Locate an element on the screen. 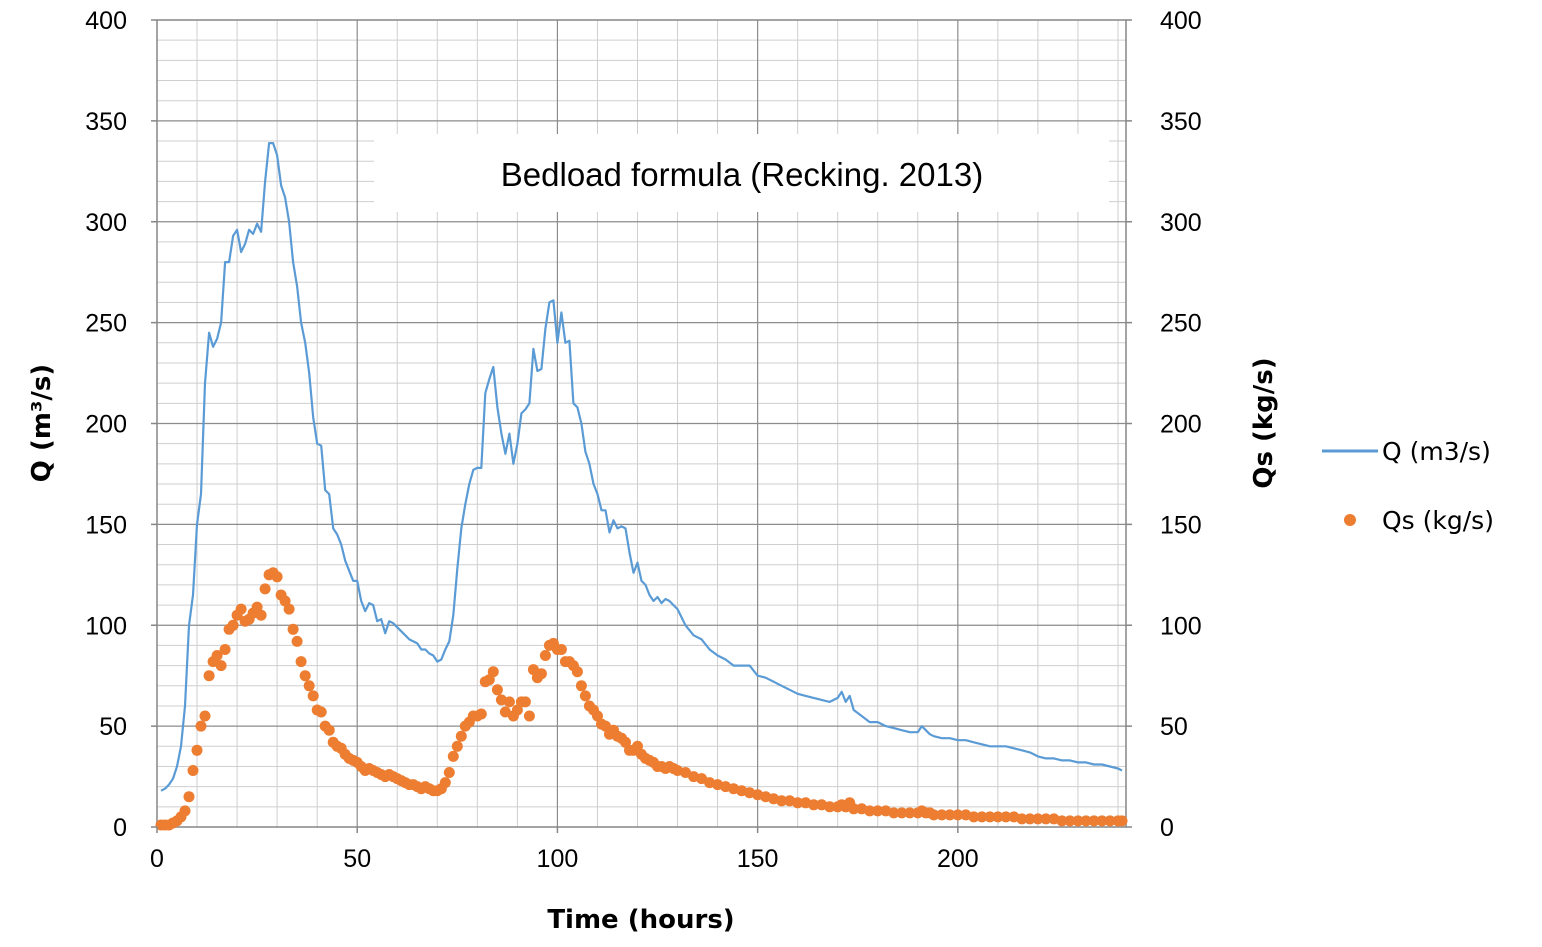 This screenshot has height=947, width=1542. annotation-box is located at coordinates (741, 173).